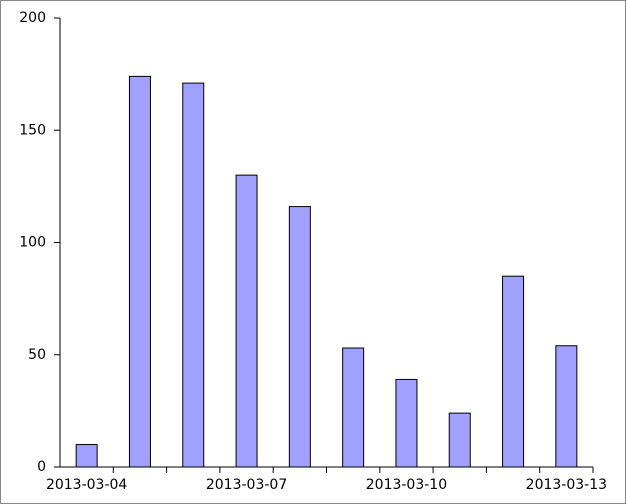 This screenshot has width=626, height=504. What do you see at coordinates (86, 485) in the screenshot?
I see `x-tick-label: 2013-03-04` at bounding box center [86, 485].